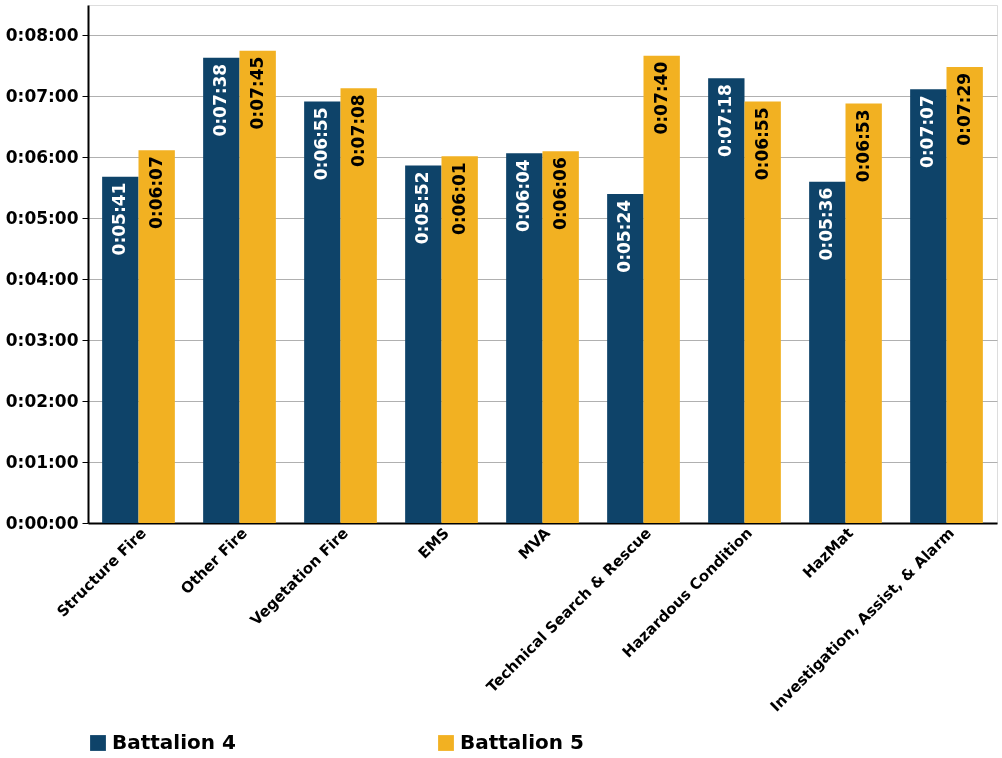  I want to click on y-tick-label: 0:01:00, so click(42, 461).